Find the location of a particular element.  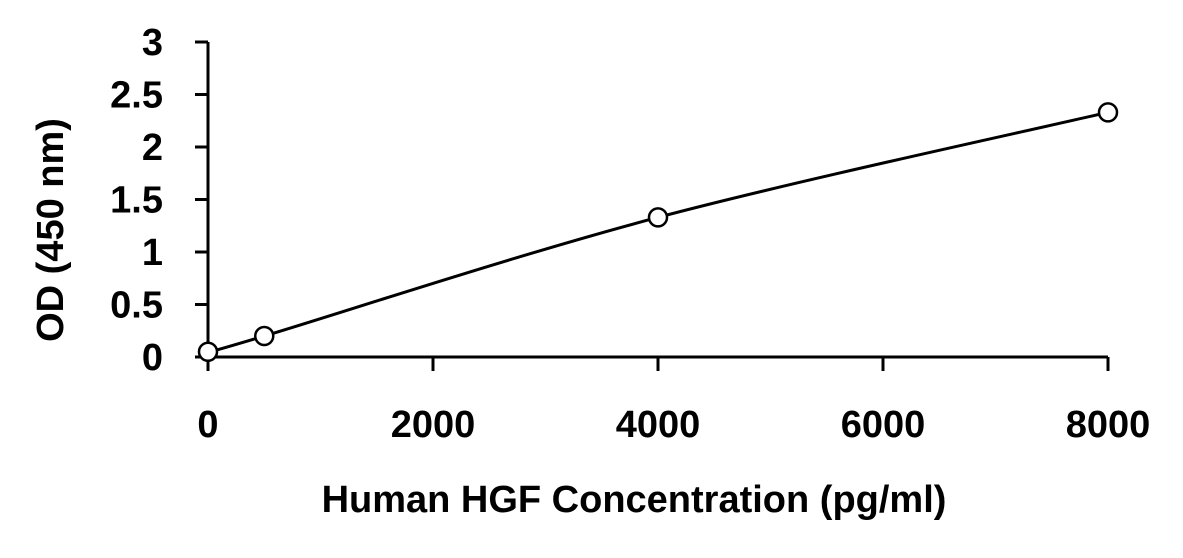

y-tick-label: 1.5 is located at coordinates (136, 201).